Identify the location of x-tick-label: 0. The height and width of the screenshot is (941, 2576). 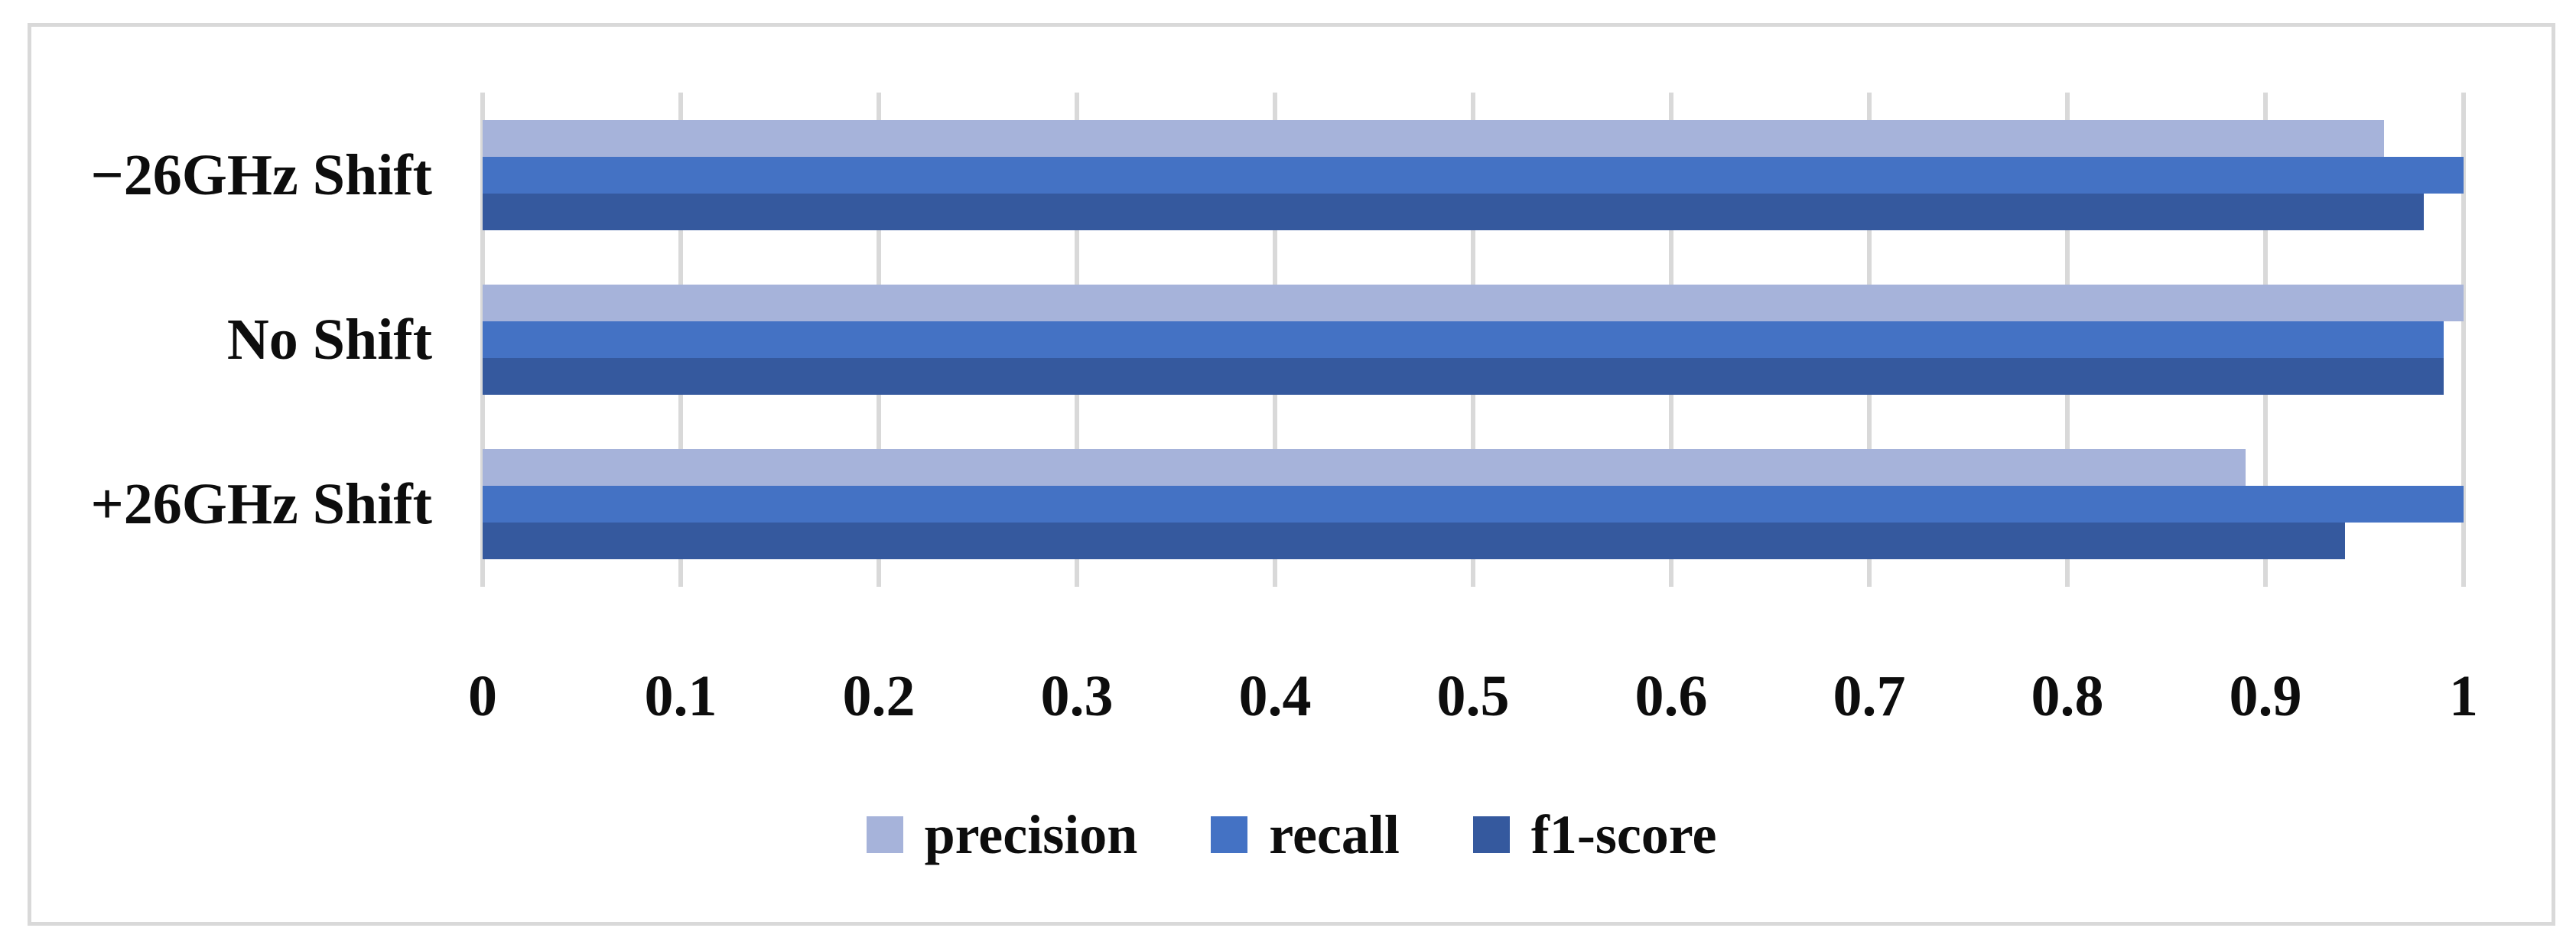
(482, 696).